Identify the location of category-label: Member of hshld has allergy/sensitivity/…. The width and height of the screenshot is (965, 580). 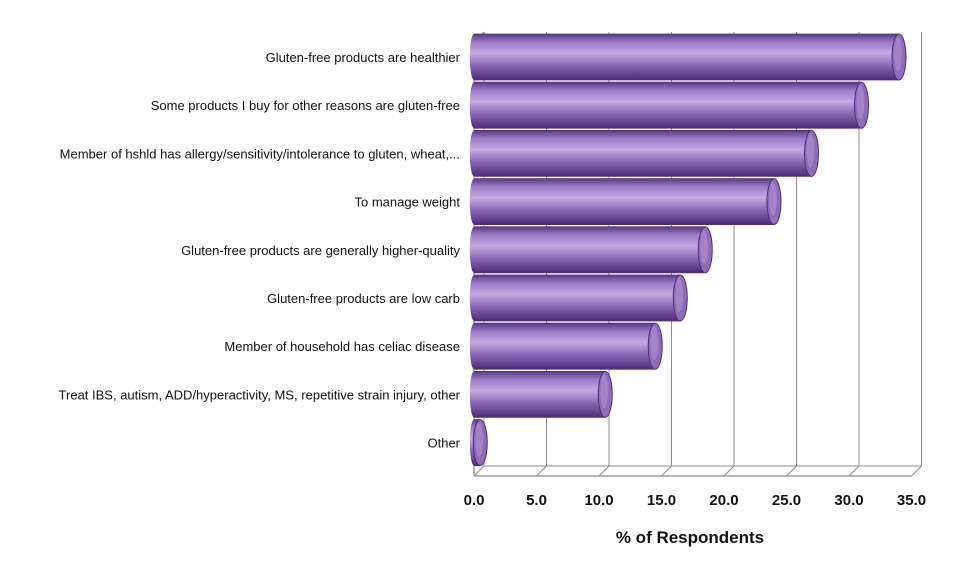
(260, 153).